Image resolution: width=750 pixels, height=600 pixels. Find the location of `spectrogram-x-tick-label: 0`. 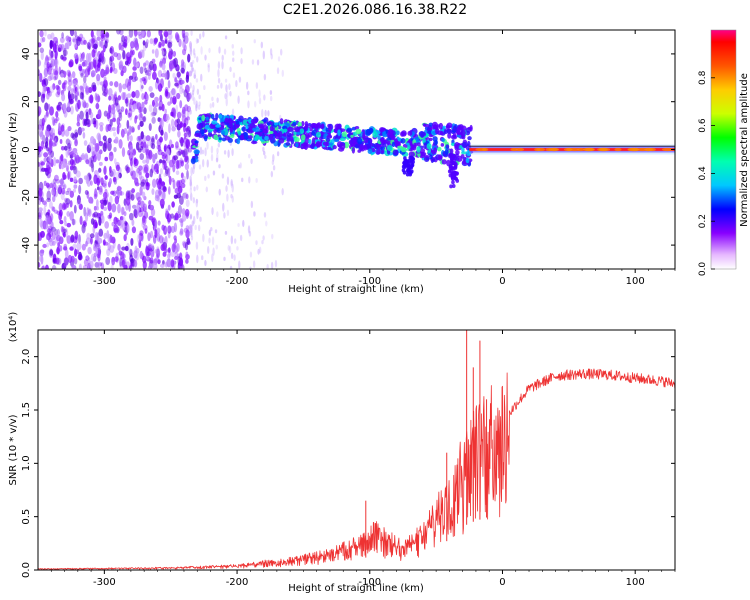

spectrogram-x-tick-label: 0 is located at coordinates (502, 281).